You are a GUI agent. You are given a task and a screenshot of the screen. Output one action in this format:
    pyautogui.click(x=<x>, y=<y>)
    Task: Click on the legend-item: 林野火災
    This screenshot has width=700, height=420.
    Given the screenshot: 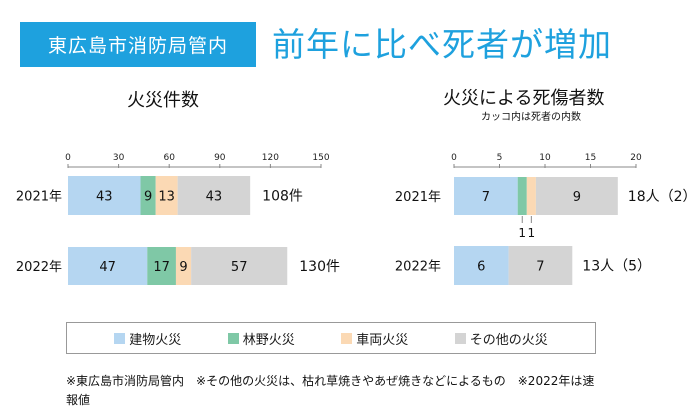 What is the action you would take?
    pyautogui.click(x=261, y=338)
    